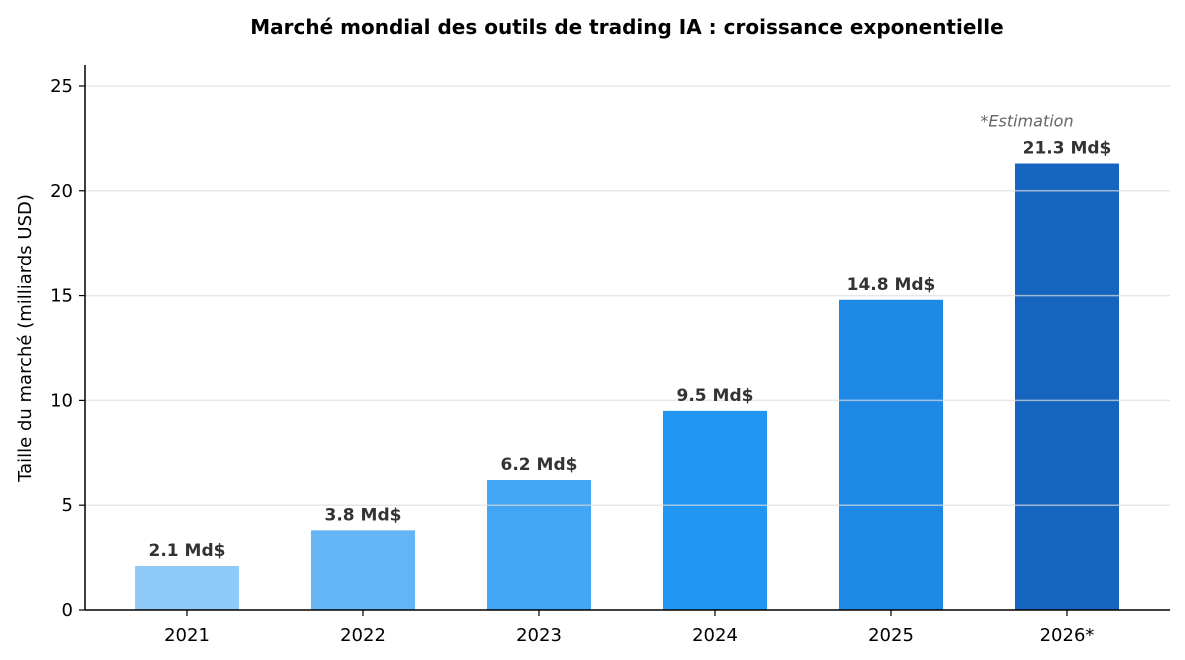 The image size is (1185, 660). What do you see at coordinates (891, 454) in the screenshot?
I see `bar-2025` at bounding box center [891, 454].